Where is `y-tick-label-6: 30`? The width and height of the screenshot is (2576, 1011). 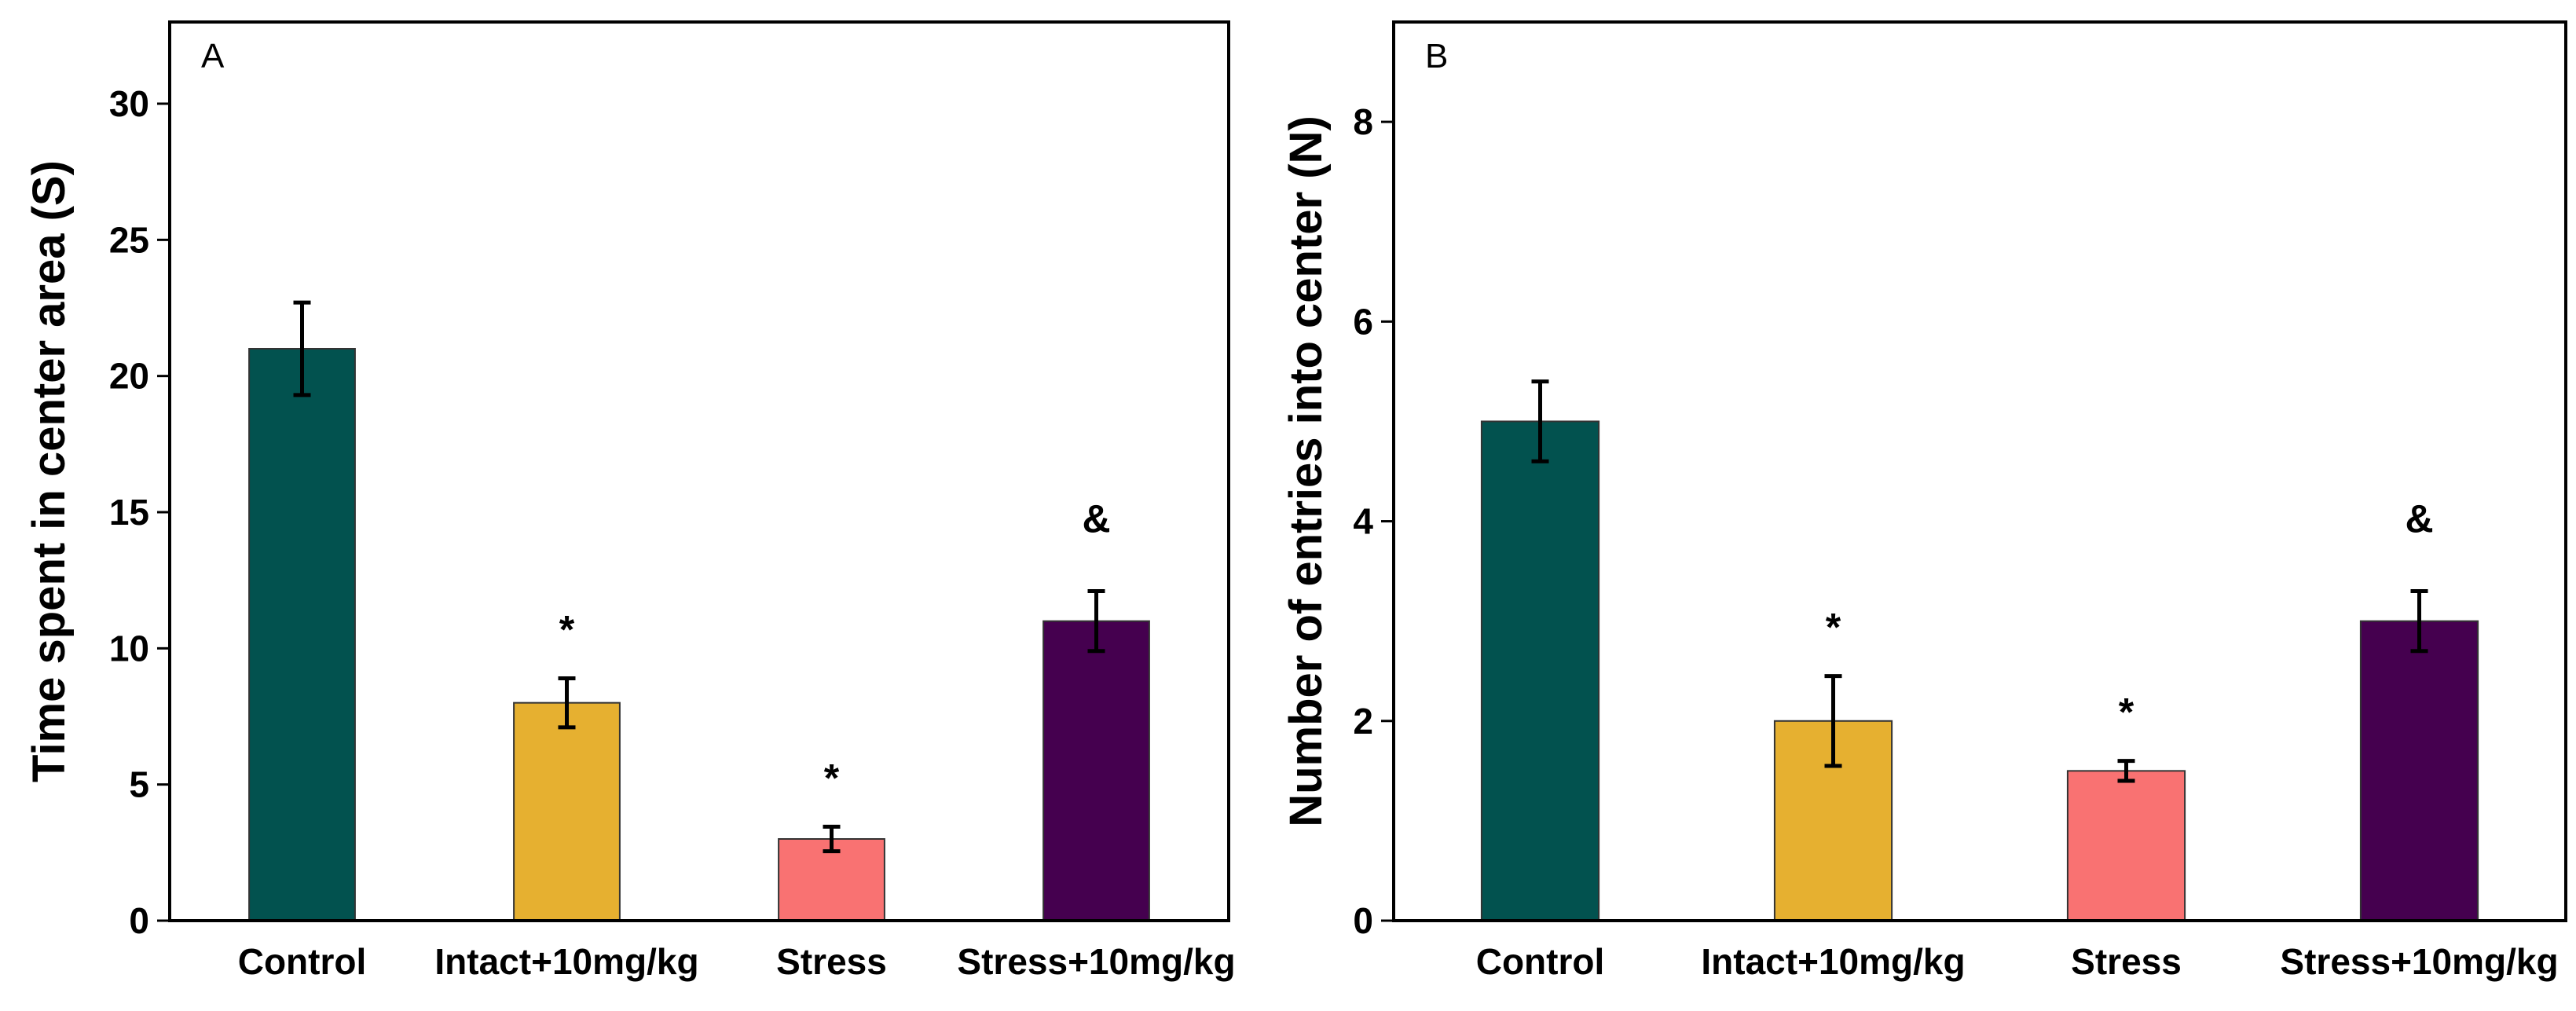 y-tick-label-6: 30 is located at coordinates (129, 103).